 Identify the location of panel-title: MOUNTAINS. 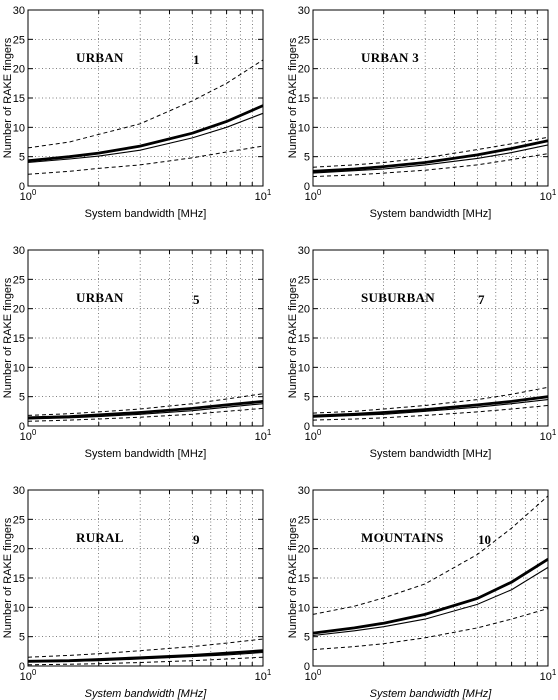
(402, 537).